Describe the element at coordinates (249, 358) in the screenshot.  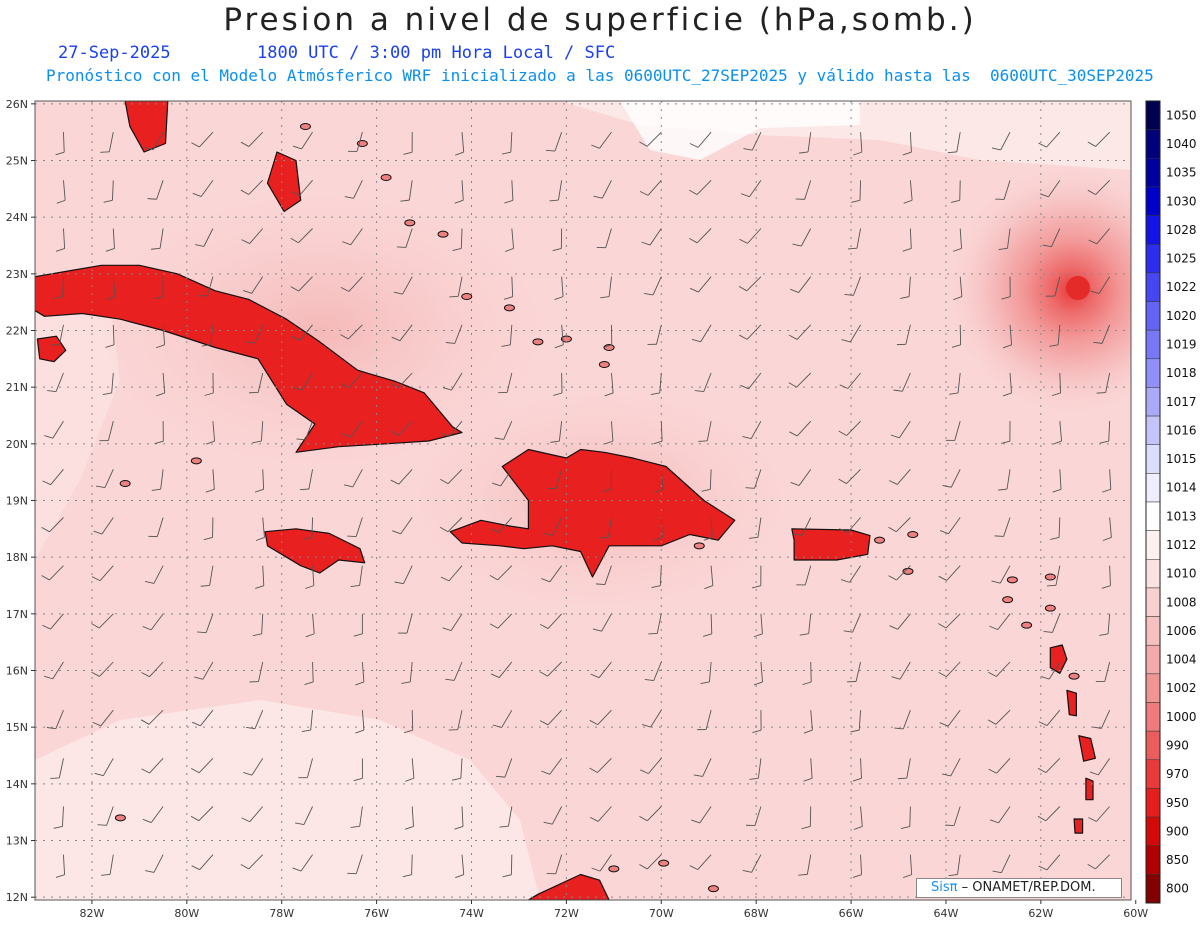
I see `cuba-island` at that location.